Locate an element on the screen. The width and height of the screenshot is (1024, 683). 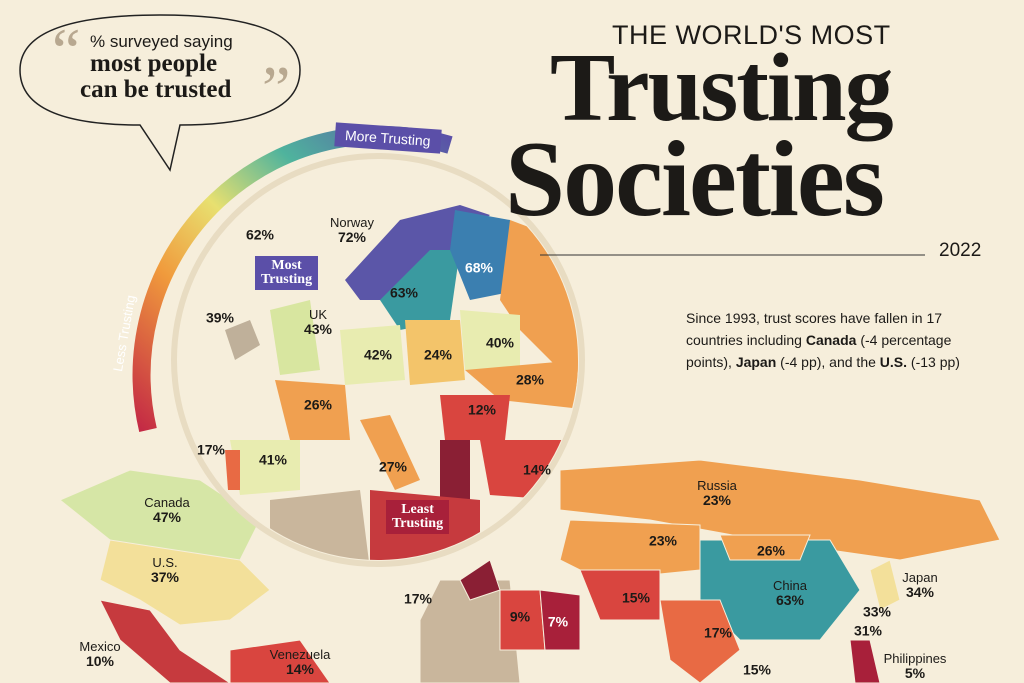
title: Trusting is located at coordinates (722, 88).